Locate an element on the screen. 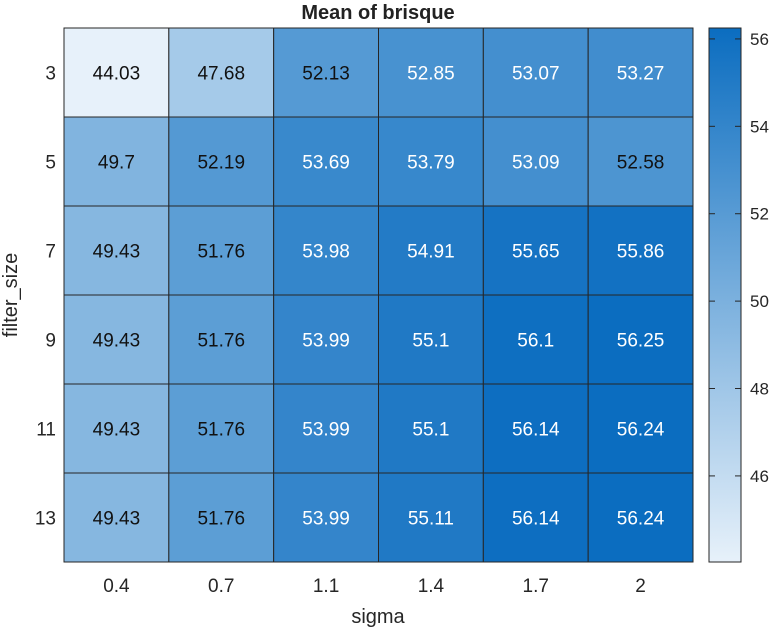 This screenshot has width=772, height=630. colorbar-ticks: 46 48 50 52 54 56 is located at coordinates (739, 258).